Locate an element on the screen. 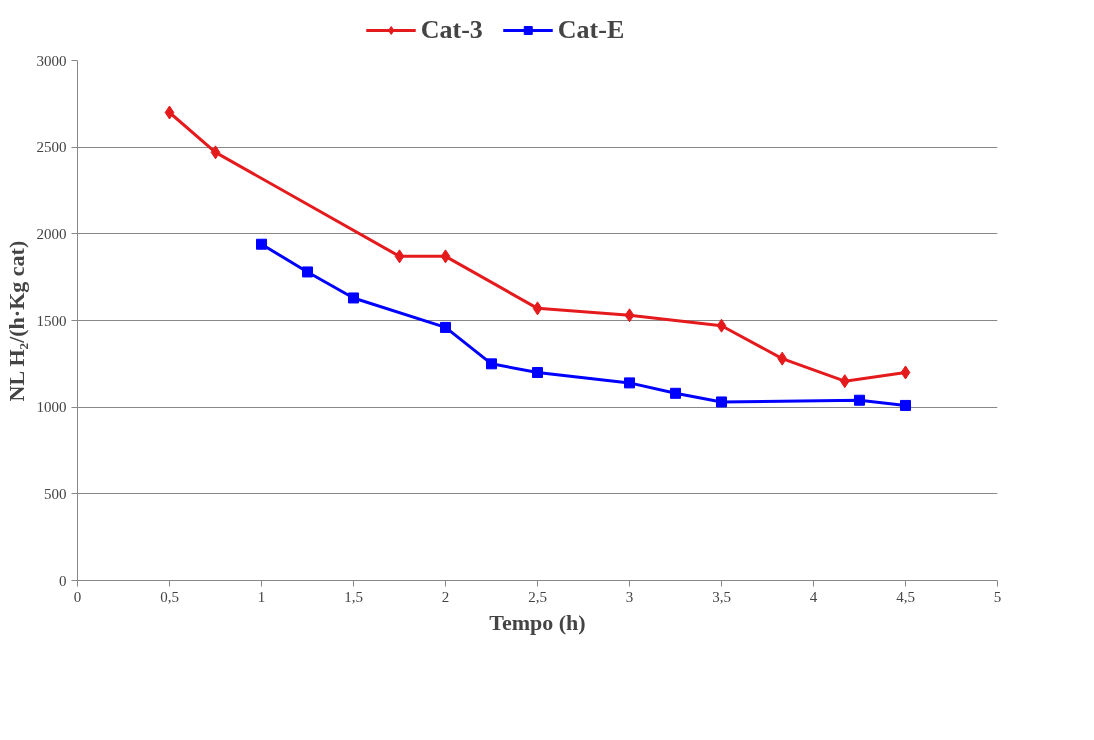 The image size is (1094, 740). y-tick-label: 0 is located at coordinates (63, 580).